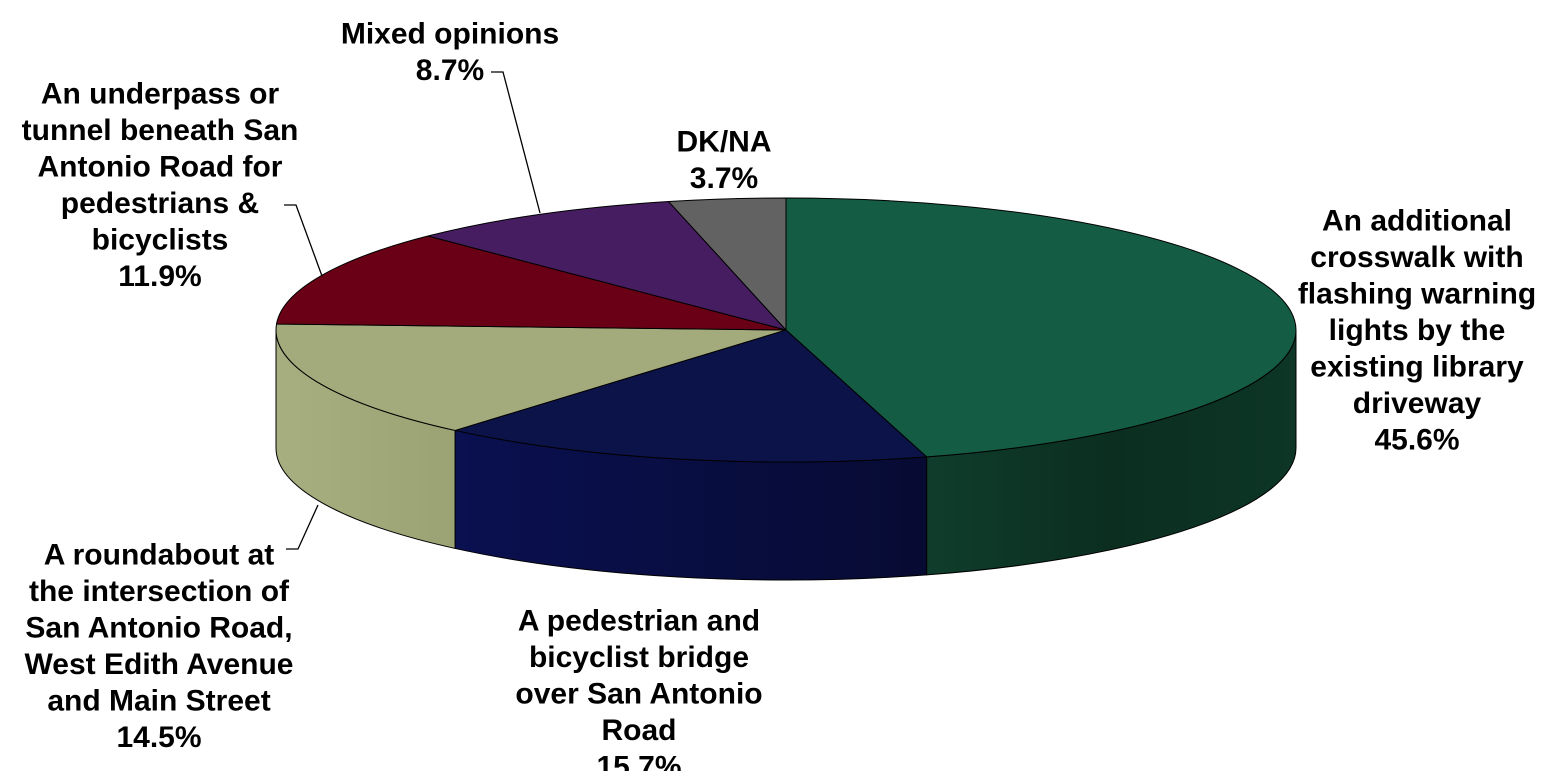 The height and width of the screenshot is (771, 1554). Describe the element at coordinates (724, 178) in the screenshot. I see `slice-5-percent-label: 3.7%` at that location.